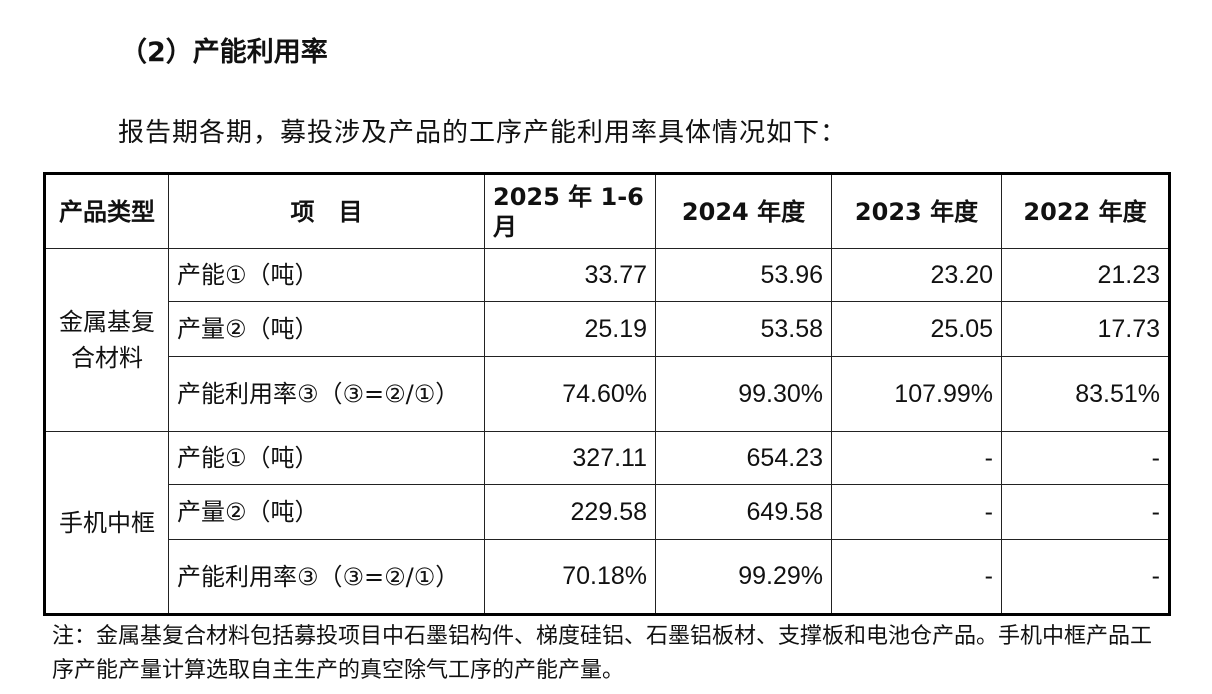 This screenshot has height=694, width=1212. What do you see at coordinates (326, 211) in the screenshot?
I see `column-header: 项 目` at bounding box center [326, 211].